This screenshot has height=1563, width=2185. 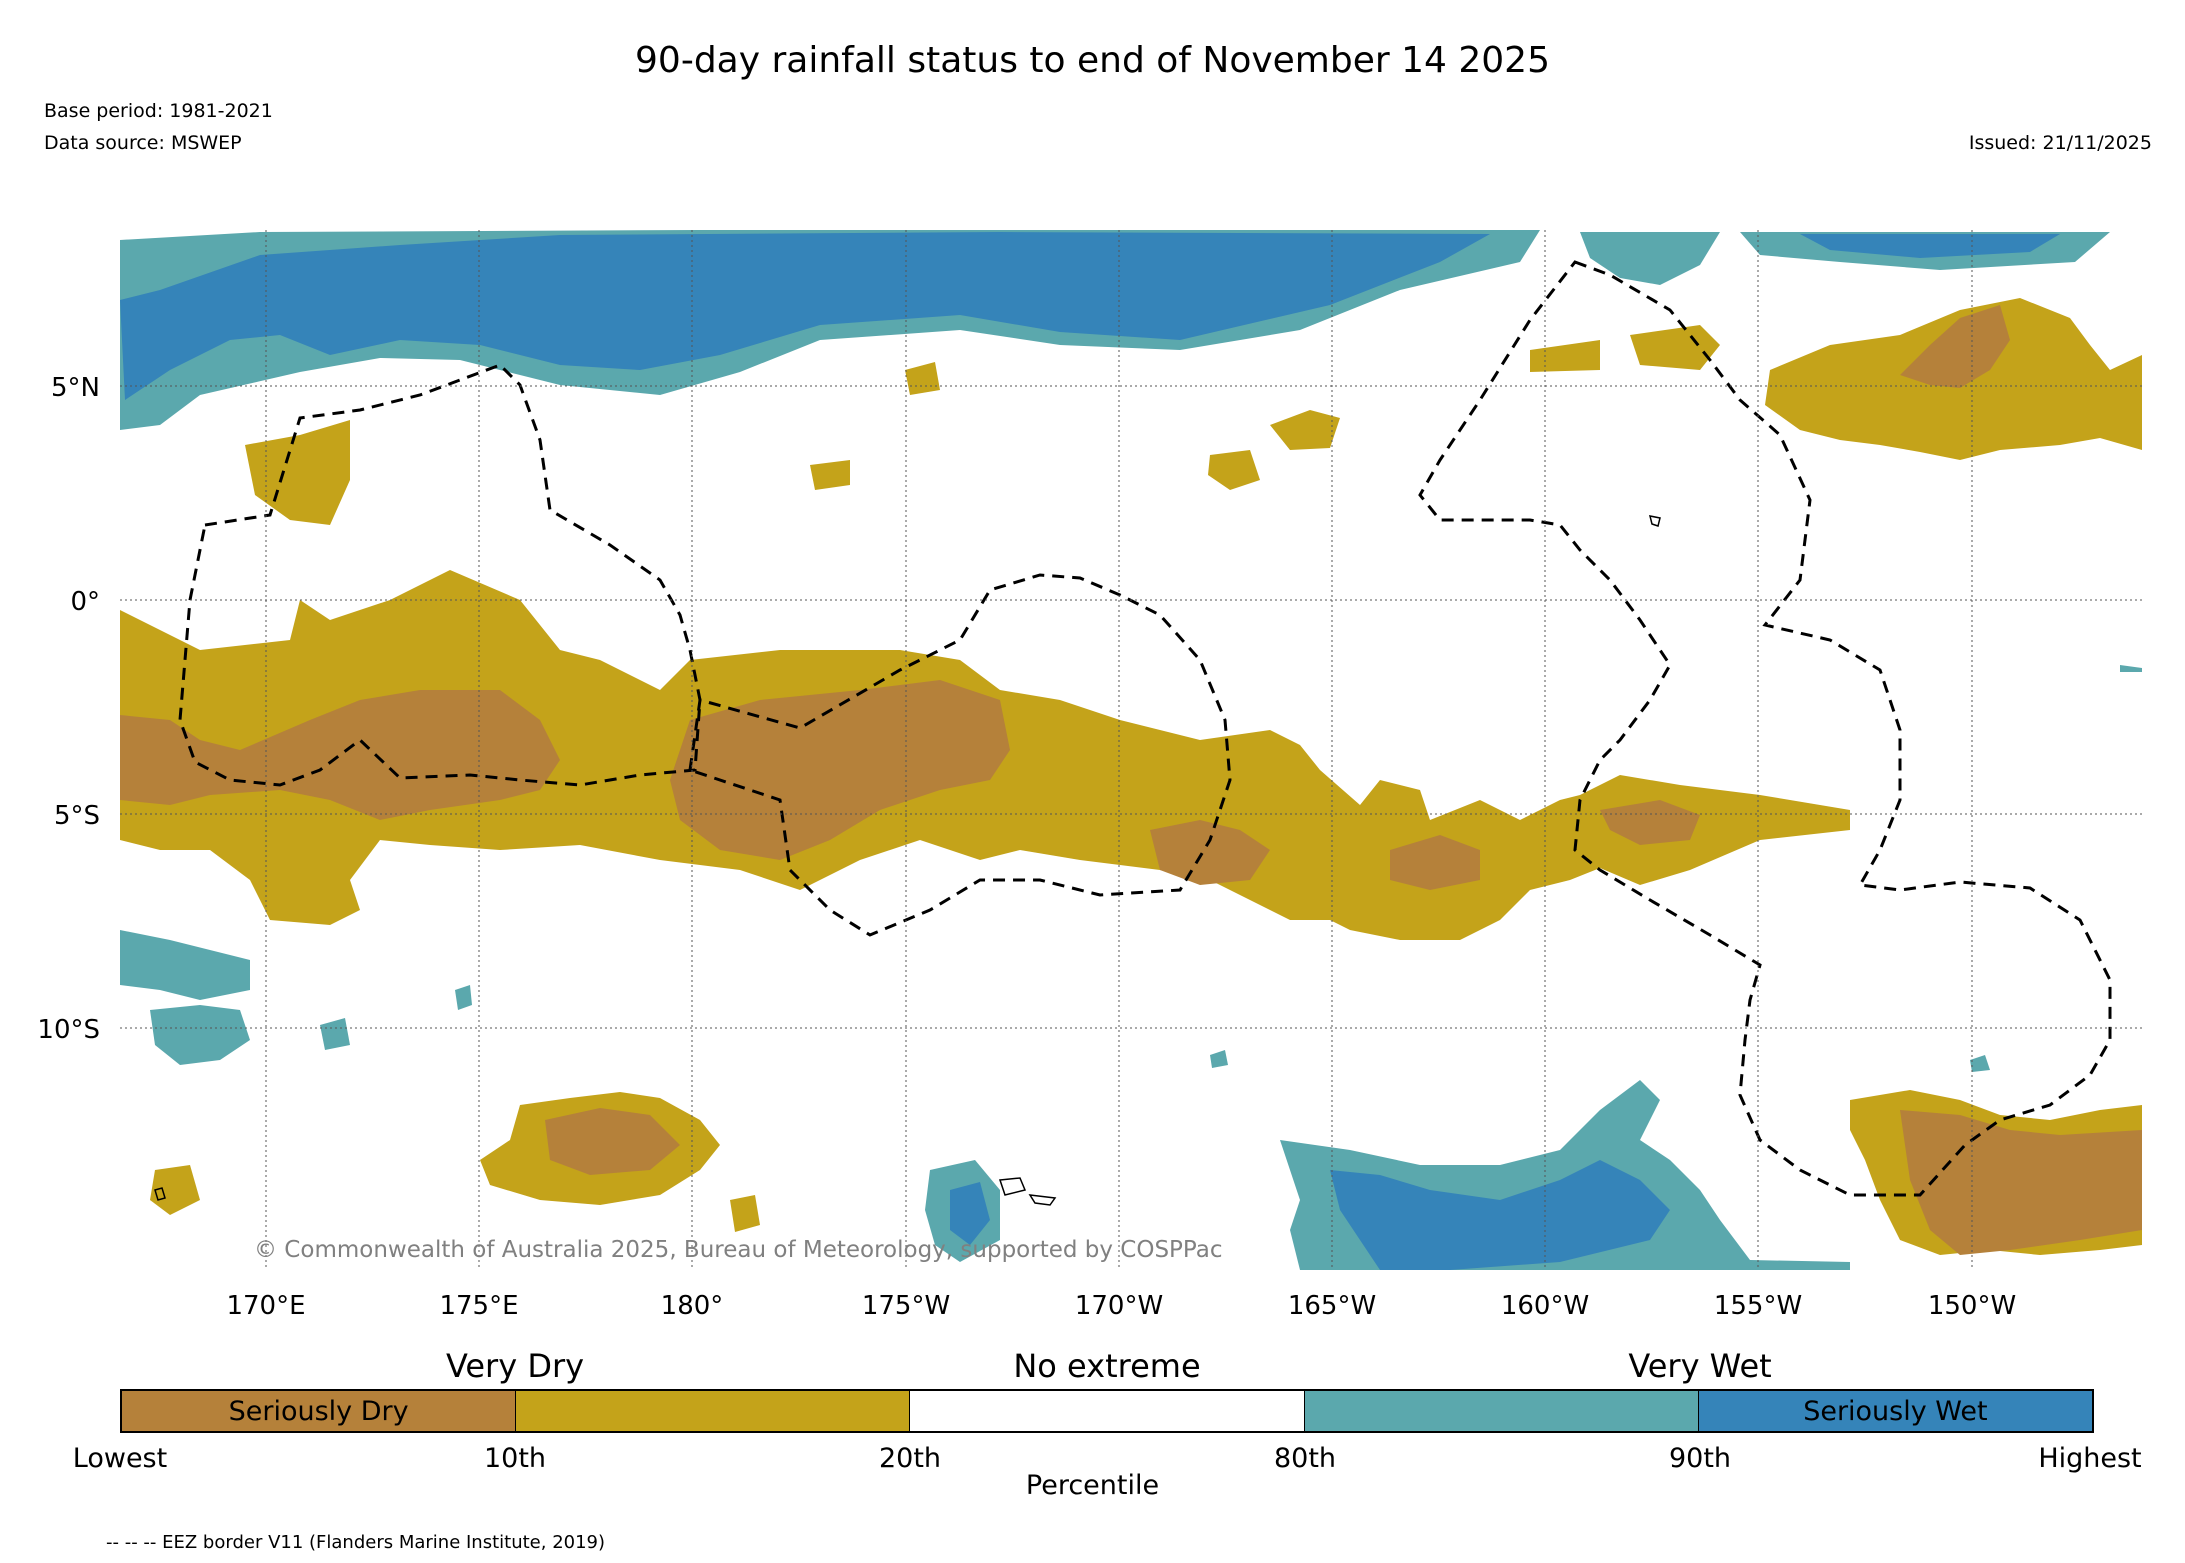 What do you see at coordinates (143, 143) in the screenshot?
I see `data-source: Data source: MSWEP` at bounding box center [143, 143].